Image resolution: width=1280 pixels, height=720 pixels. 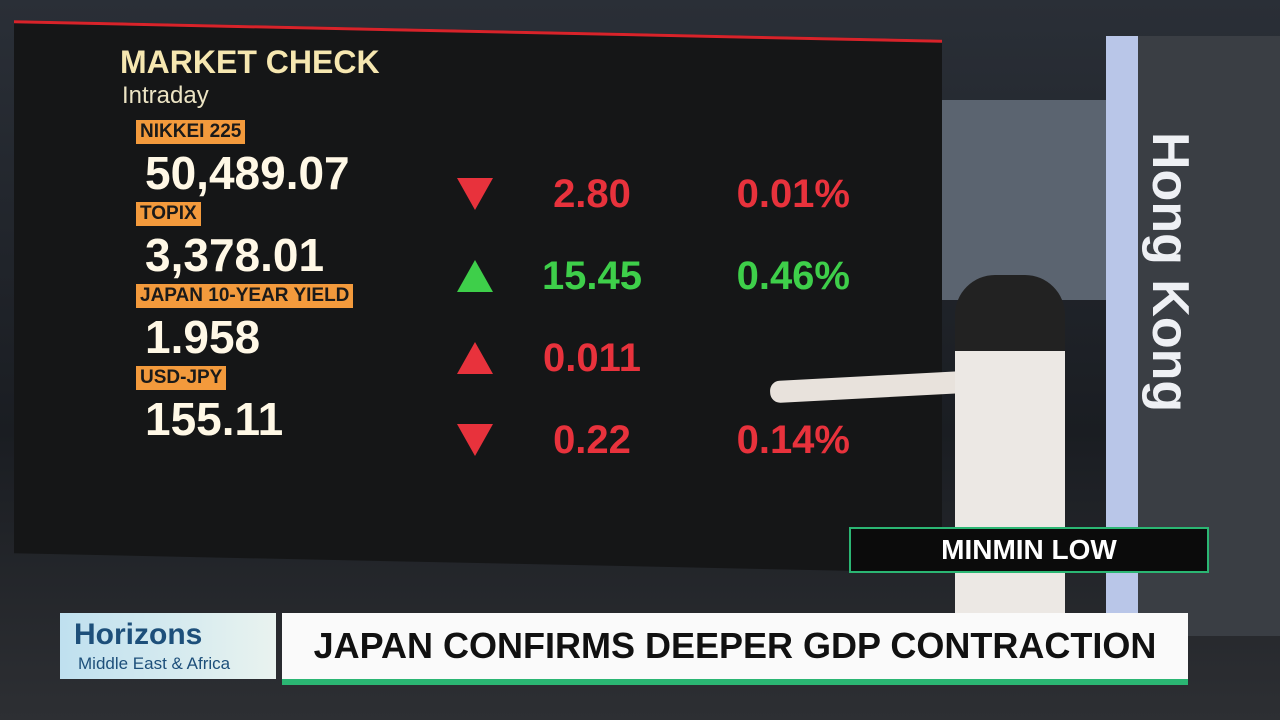 I want to click on location: Hong Kong, so click(x=1170, y=272).